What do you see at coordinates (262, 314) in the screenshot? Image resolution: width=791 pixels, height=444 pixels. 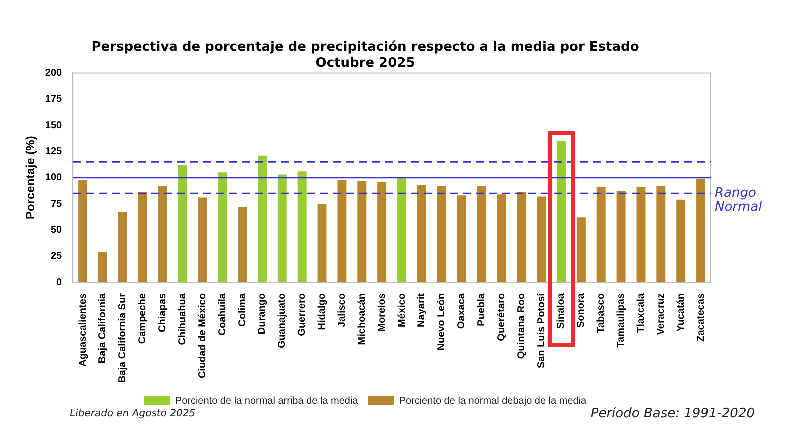 I see `x-tick-label: Durango` at bounding box center [262, 314].